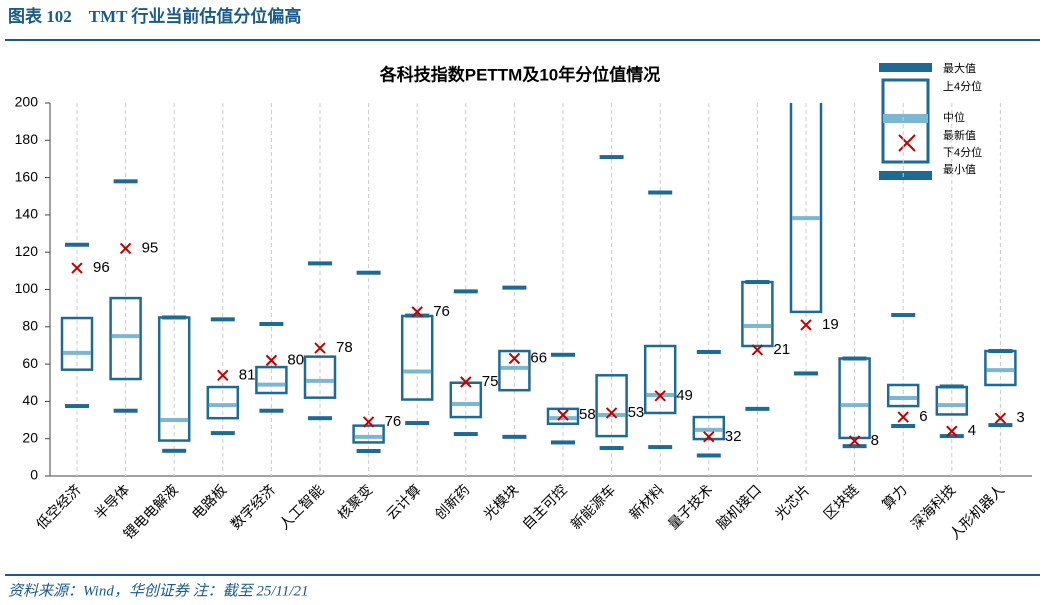 The height and width of the screenshot is (605, 1045). I want to click on header: 图表 102 TMT 行业当前估值分位偏高, so click(154, 16).